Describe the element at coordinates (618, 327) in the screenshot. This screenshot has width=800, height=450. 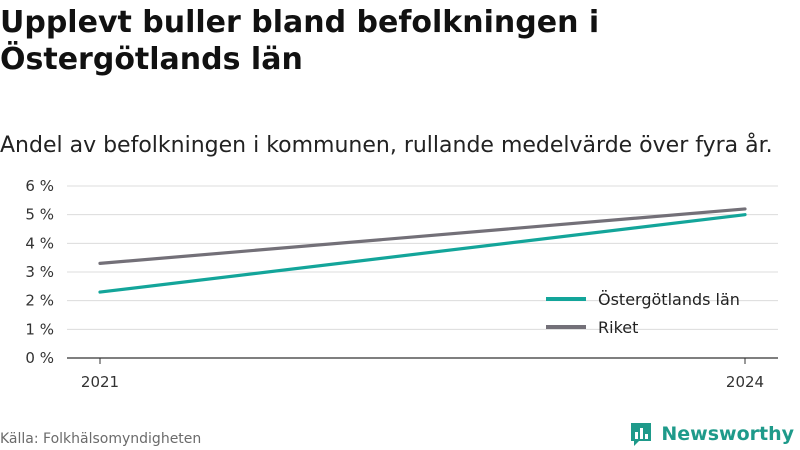
I see `legend-label: Riket` at that location.